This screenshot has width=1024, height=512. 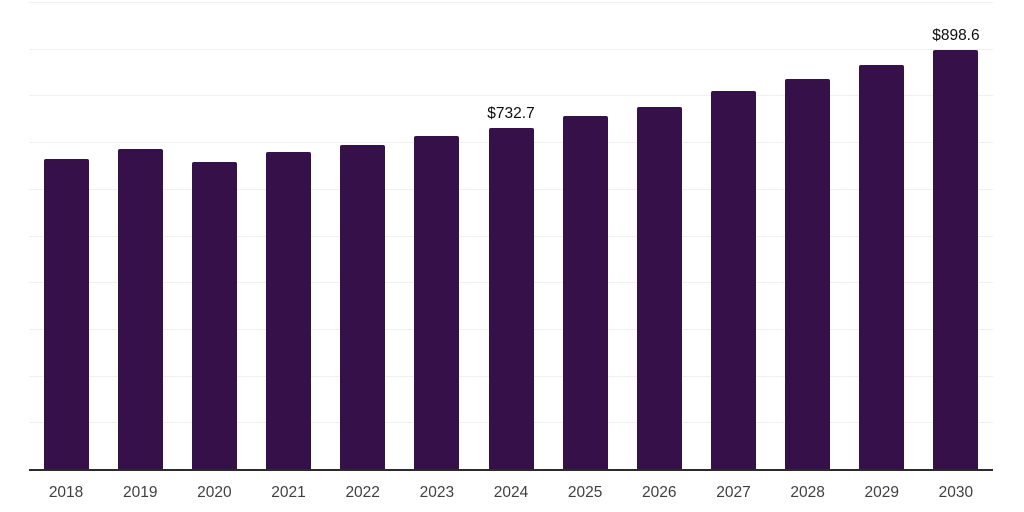 What do you see at coordinates (733, 492) in the screenshot?
I see `x-tick-2027: 2027` at bounding box center [733, 492].